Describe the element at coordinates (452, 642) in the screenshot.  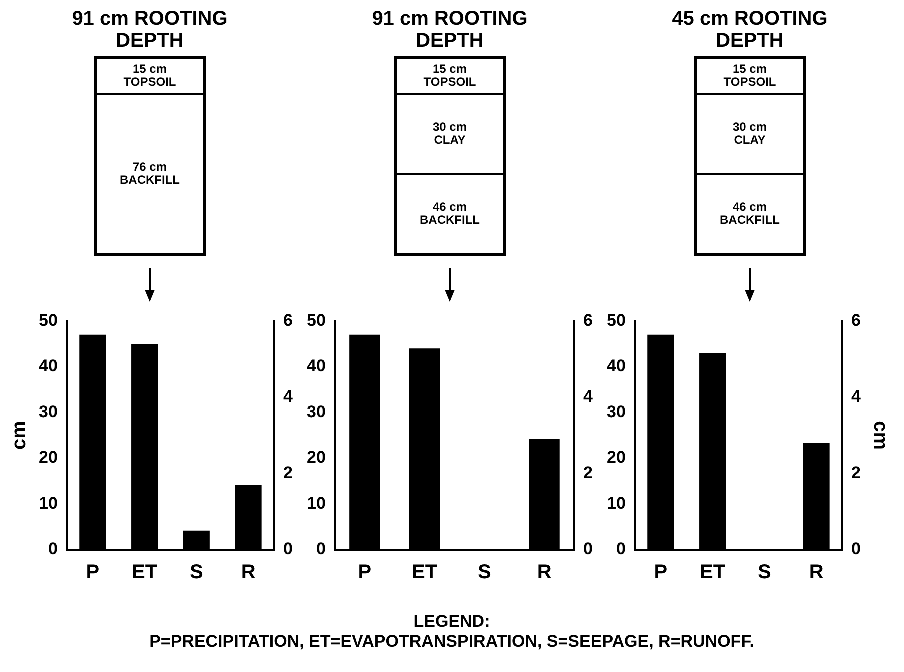
I see `text: P=PRECIPITATION, ET=EVAPOTRANSPIRATION, S=SEEPAGE, R=RUNOFF.` at that location.